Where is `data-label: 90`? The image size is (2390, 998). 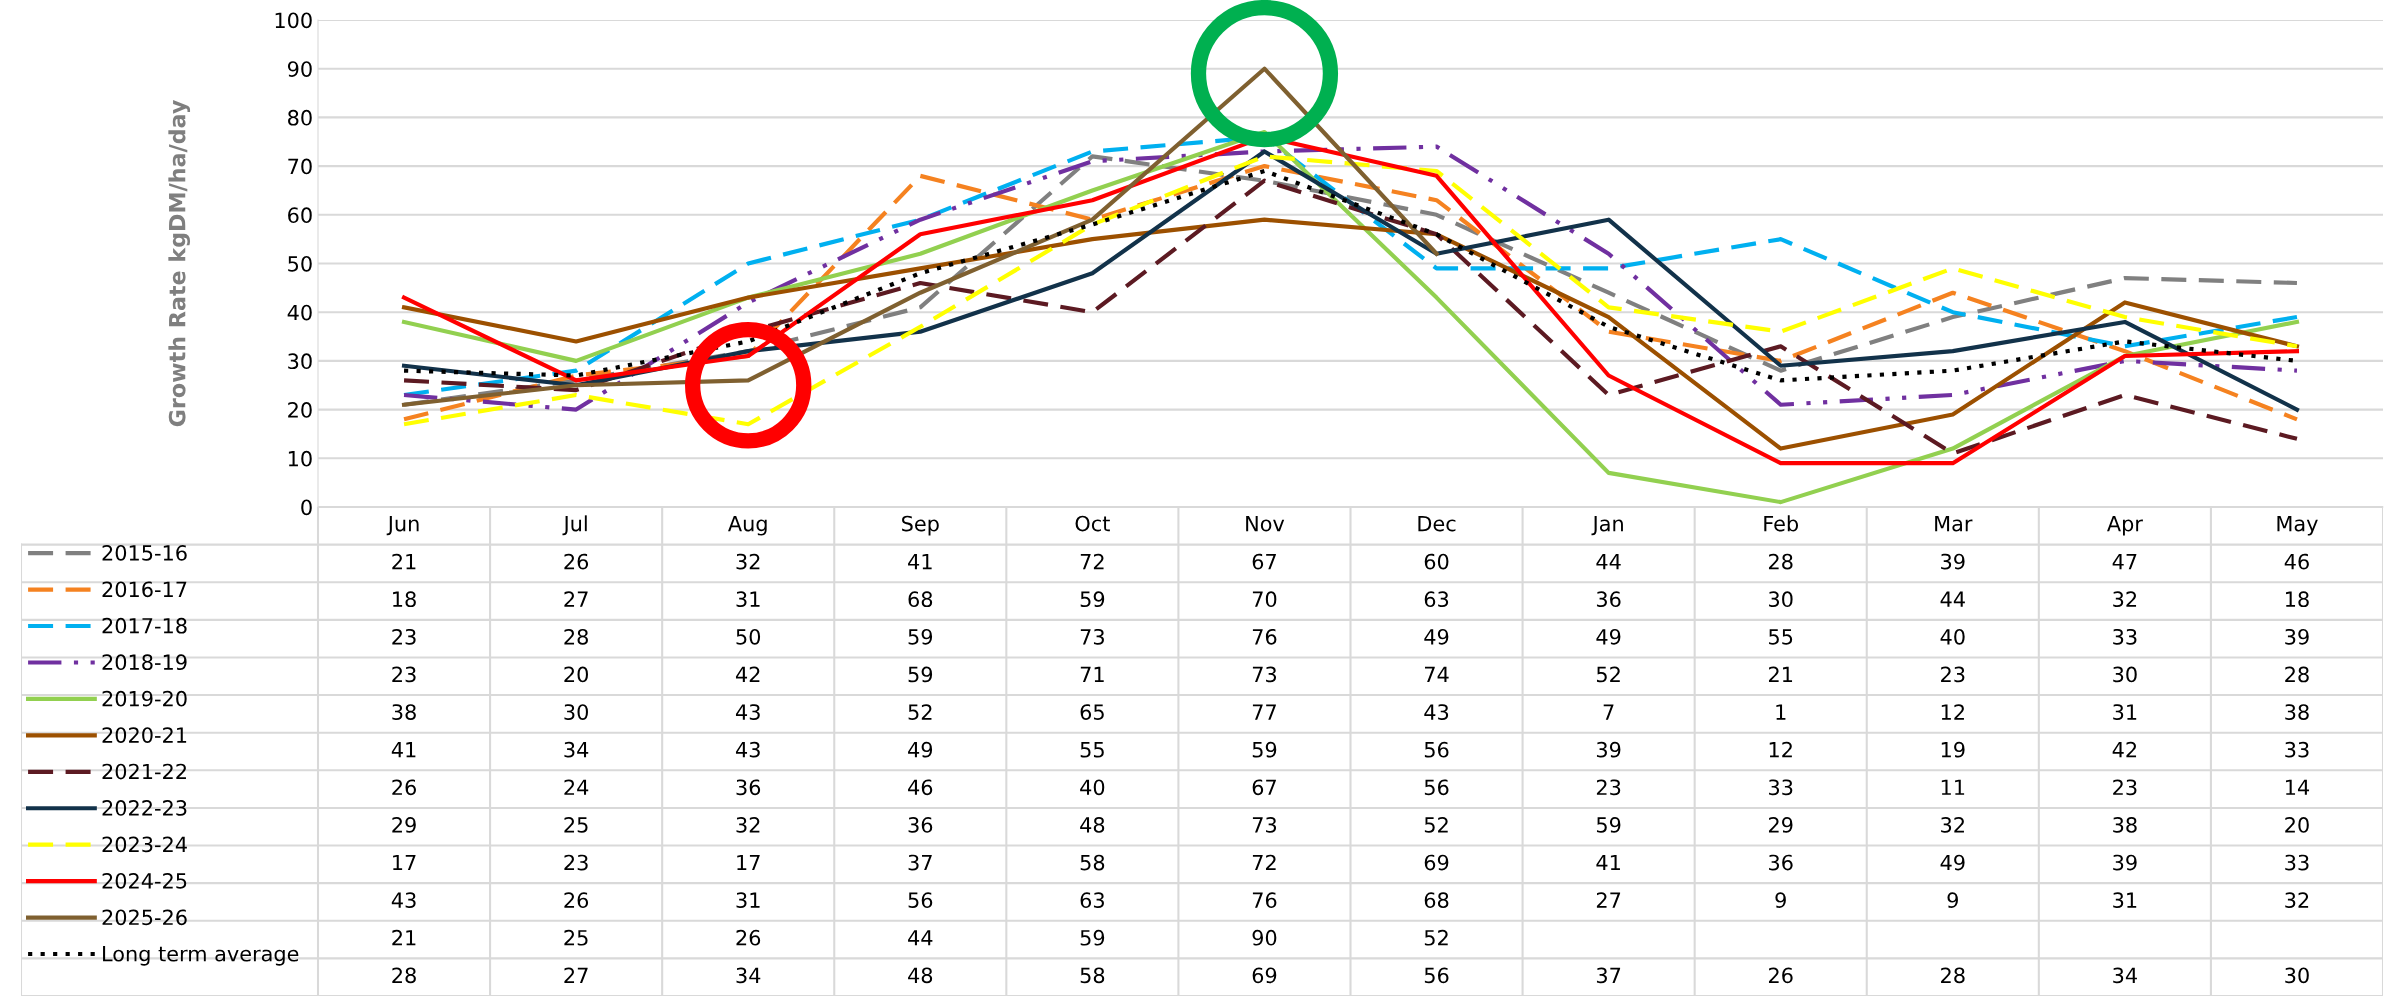 data-label: 90 is located at coordinates (1264, 937).